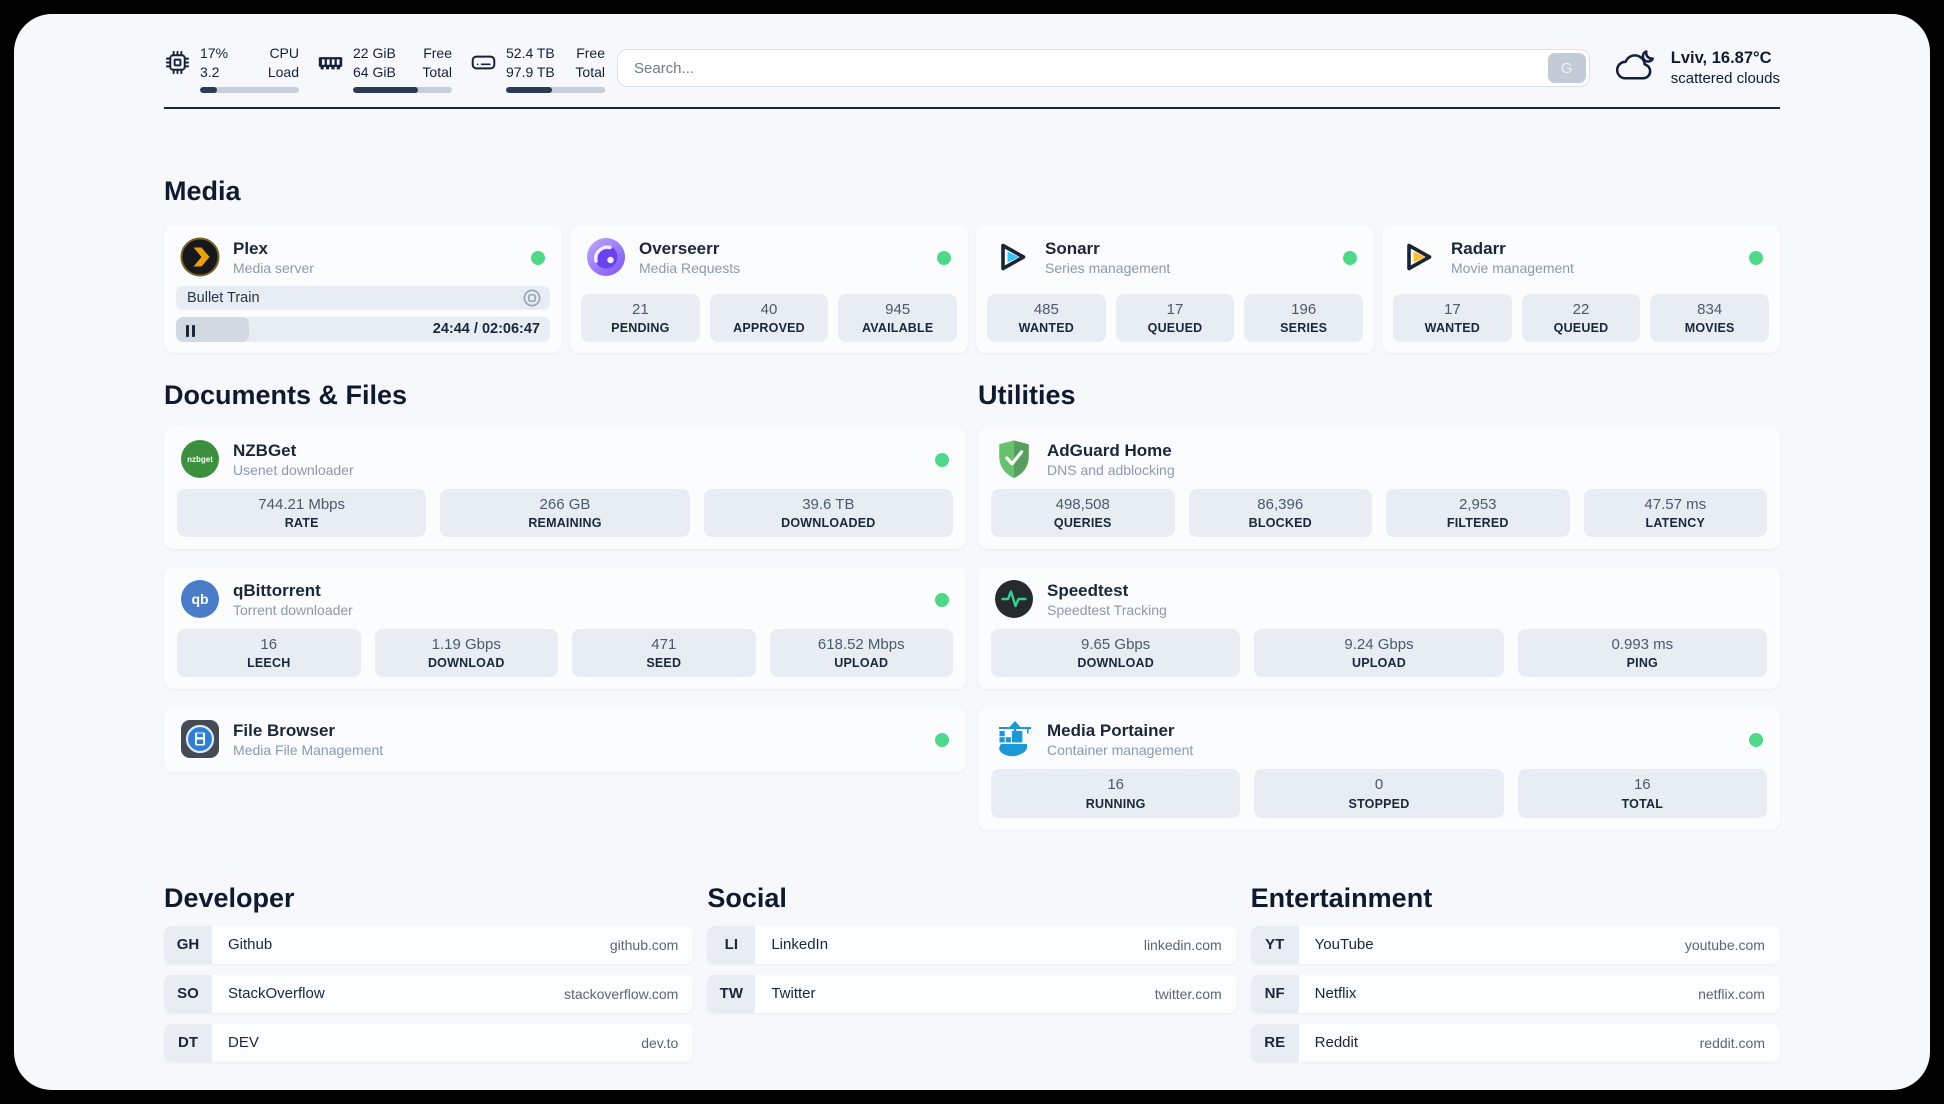 Image resolution: width=1944 pixels, height=1104 pixels. What do you see at coordinates (1478, 513) in the screenshot?
I see `stat-filtered: 2,953 FILTERED` at bounding box center [1478, 513].